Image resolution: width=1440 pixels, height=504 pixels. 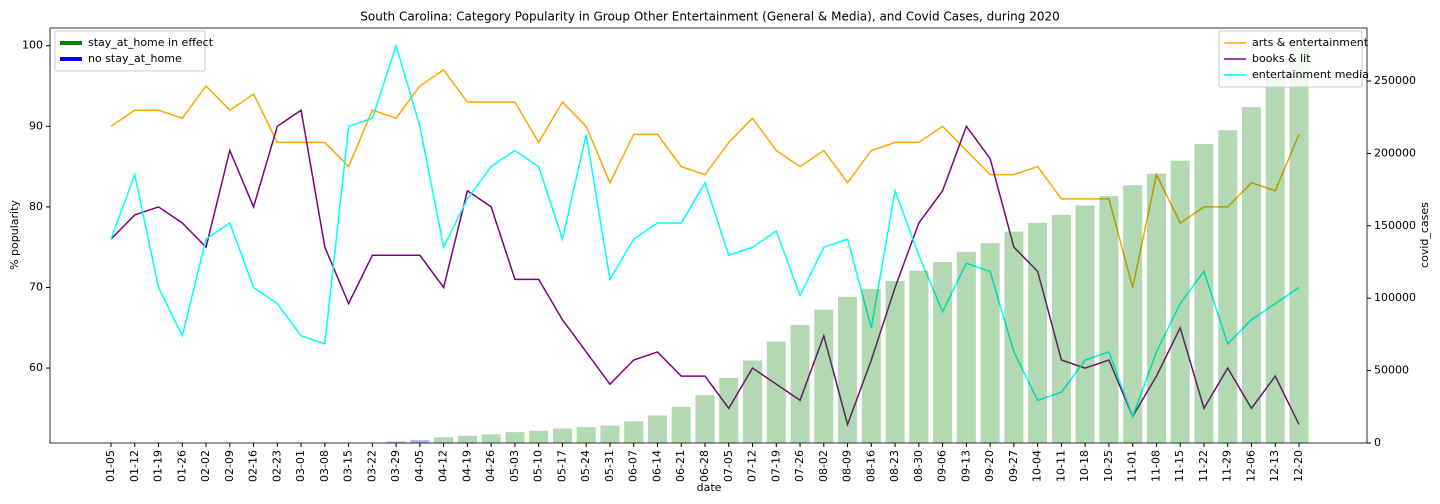 I want to click on x-tick-label: 08-23, so click(x=894, y=466).